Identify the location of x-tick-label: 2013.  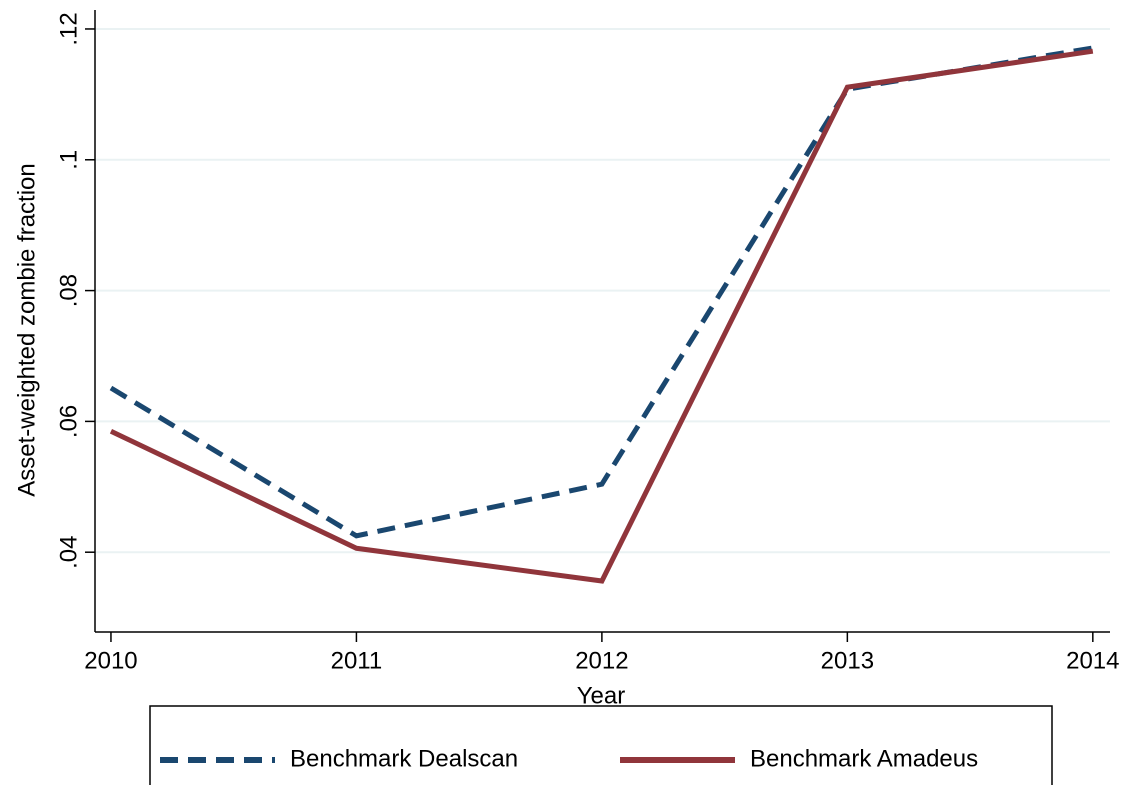
(847, 660).